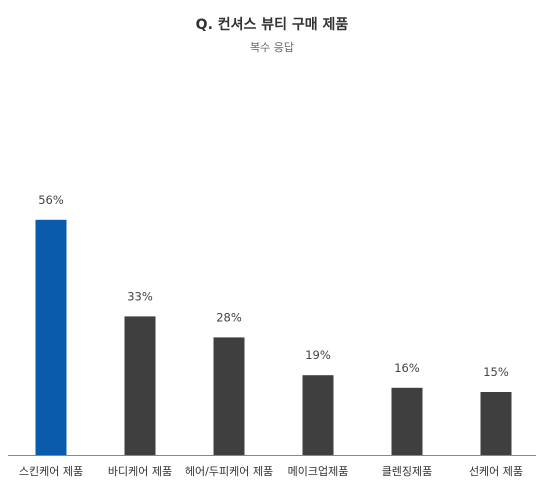  Describe the element at coordinates (140, 296) in the screenshot. I see `value-label-2: 33%` at that location.